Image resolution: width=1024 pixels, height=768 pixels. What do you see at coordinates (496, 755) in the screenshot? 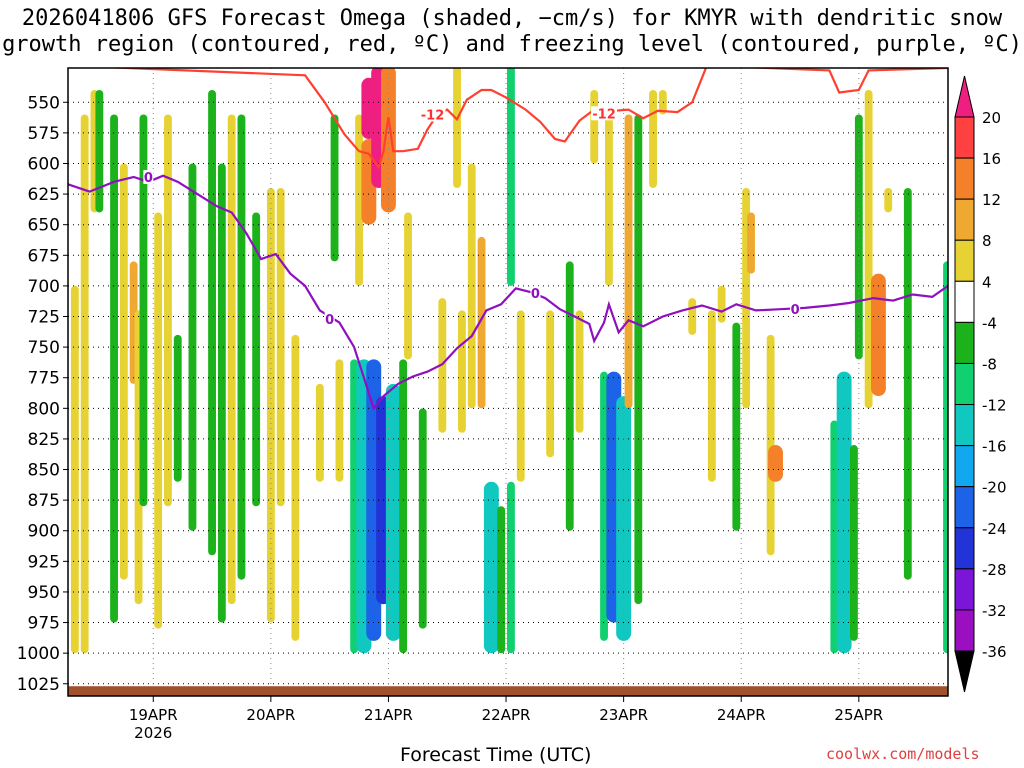
I see `x-axis-label: Forecast Time (UTC)` at bounding box center [496, 755].